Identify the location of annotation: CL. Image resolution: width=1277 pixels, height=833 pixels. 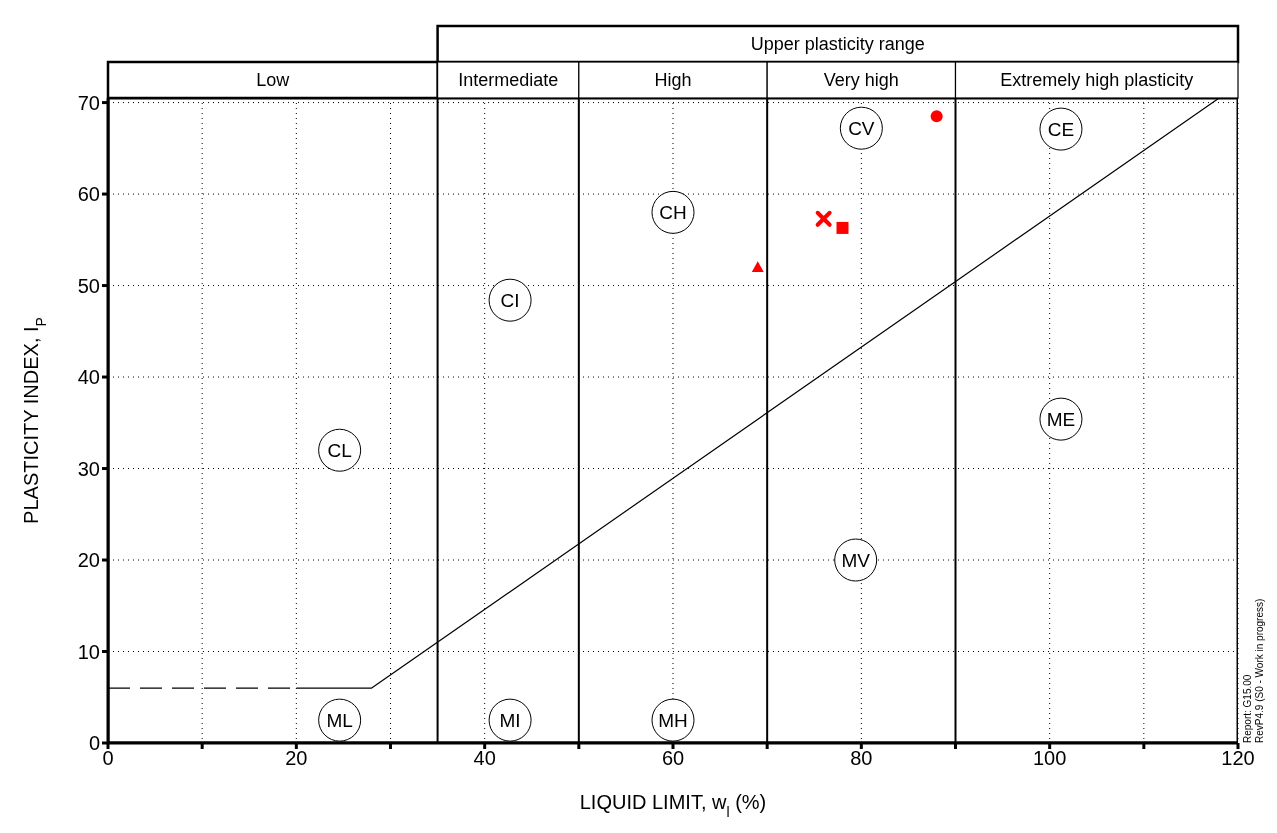
(339, 450).